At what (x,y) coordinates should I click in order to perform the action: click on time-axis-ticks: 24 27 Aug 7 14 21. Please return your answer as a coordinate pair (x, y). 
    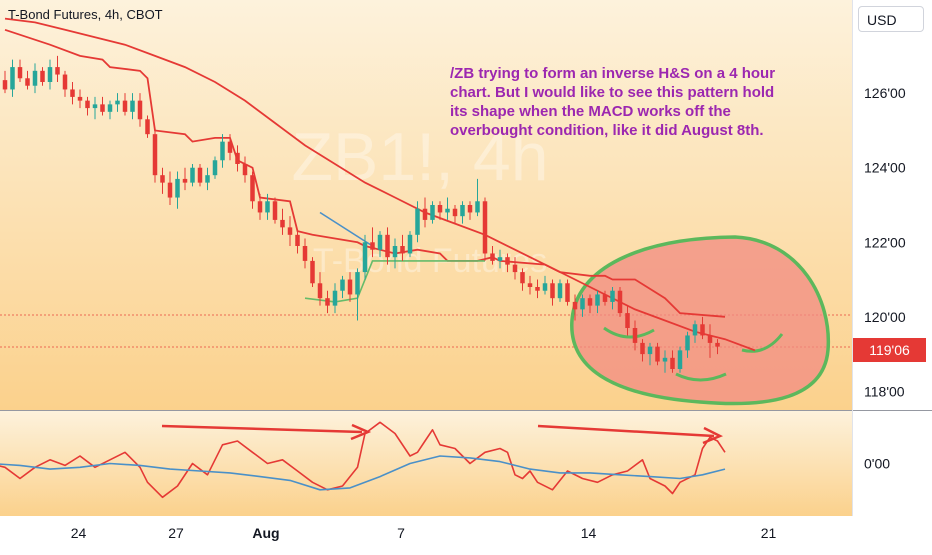
    Looking at the image, I should click on (424, 533).